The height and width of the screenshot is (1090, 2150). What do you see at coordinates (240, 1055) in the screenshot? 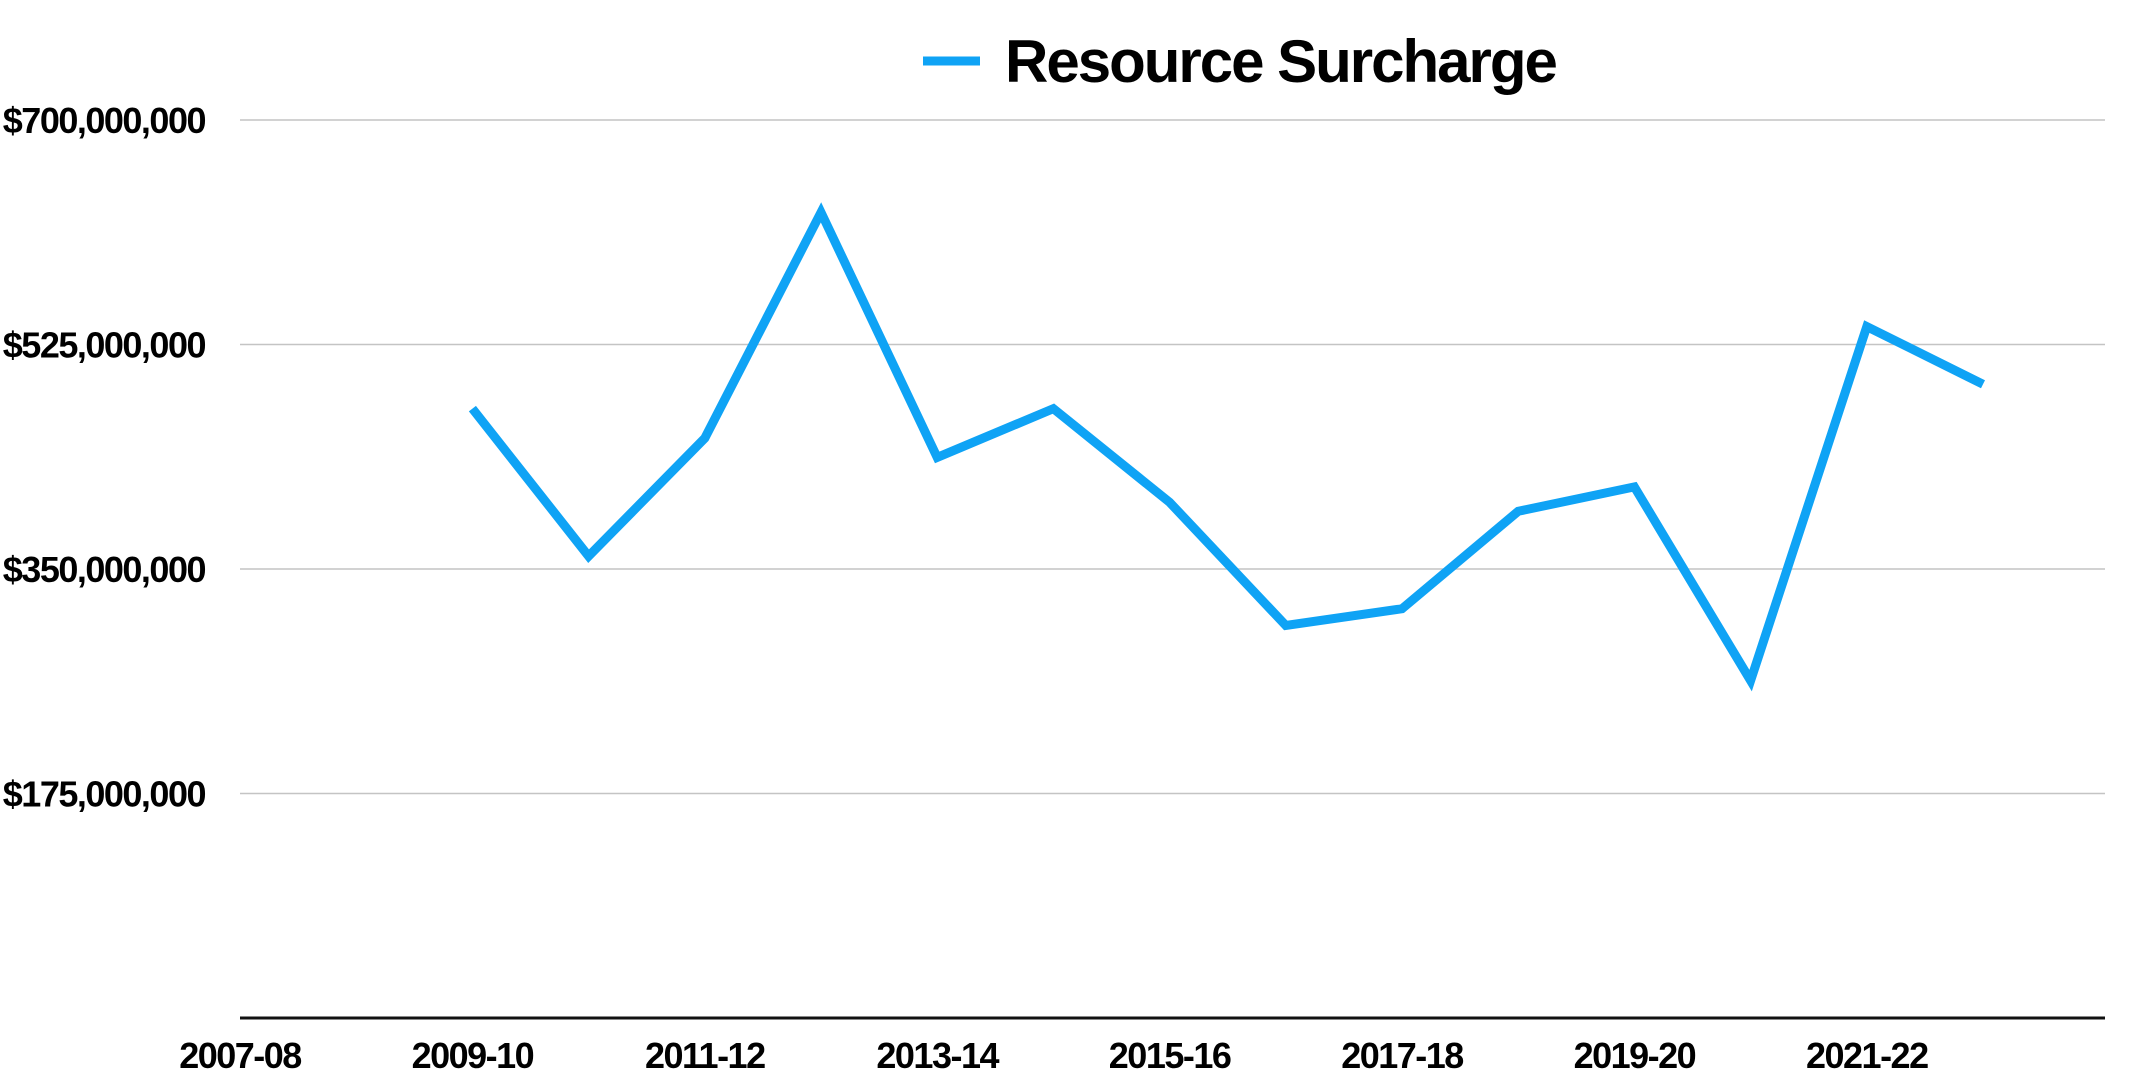
I see `x-tick-label: 2007-08` at bounding box center [240, 1055].